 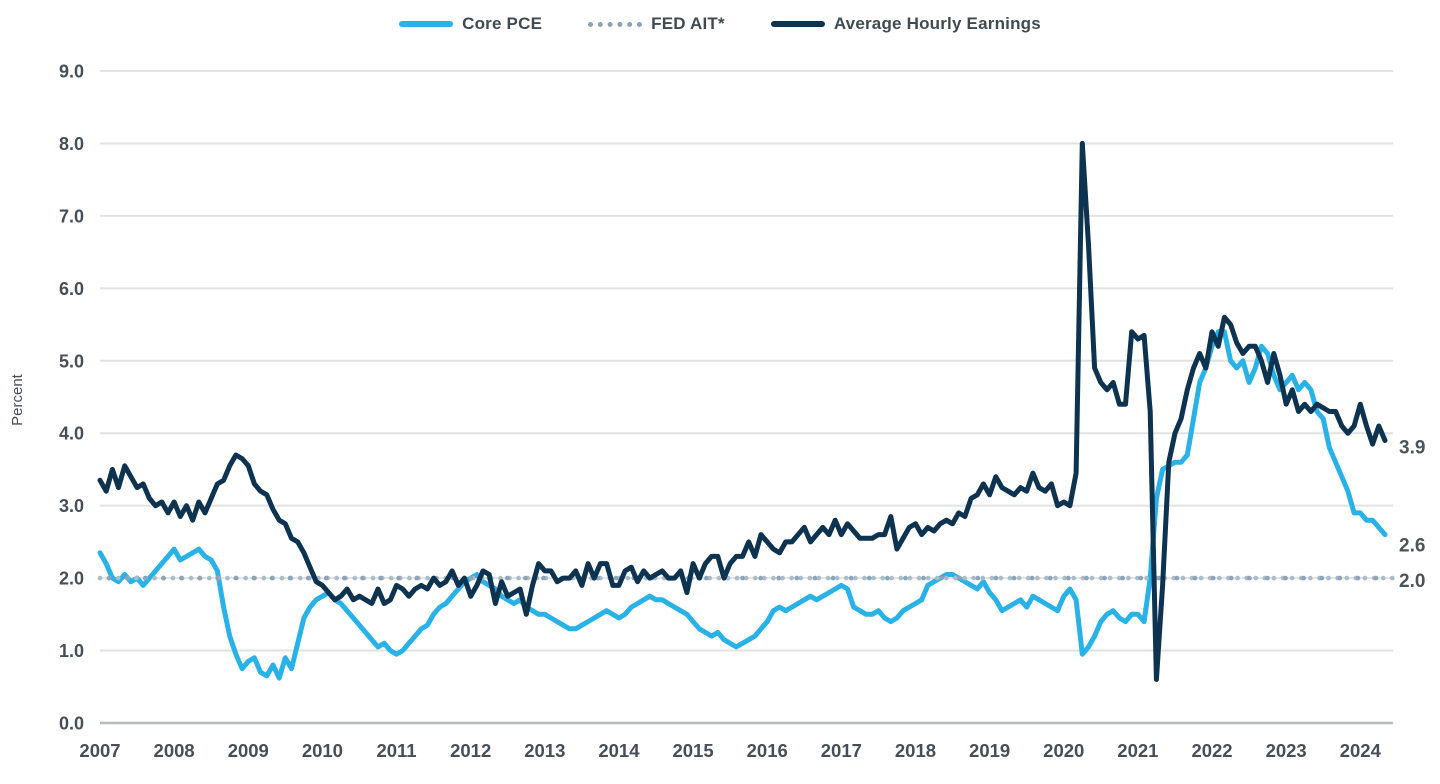 What do you see at coordinates (1412, 546) in the screenshot?
I see `end-label-2.6: 2.6` at bounding box center [1412, 546].